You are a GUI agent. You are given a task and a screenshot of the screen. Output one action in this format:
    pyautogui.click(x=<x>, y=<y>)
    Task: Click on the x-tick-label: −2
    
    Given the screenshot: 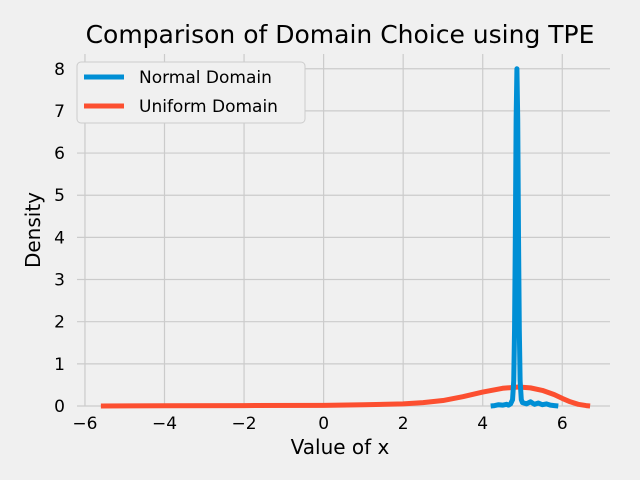 What is the action you would take?
    pyautogui.click(x=244, y=424)
    